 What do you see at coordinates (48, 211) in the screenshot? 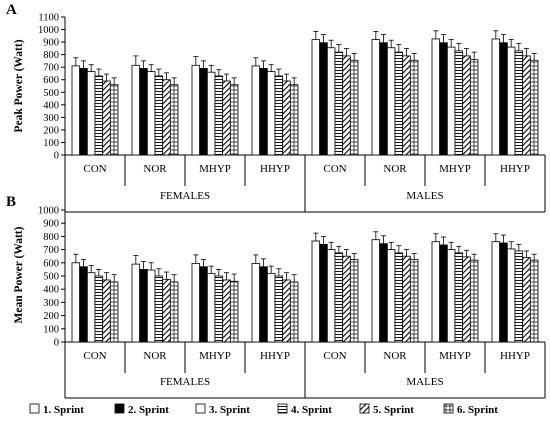
I see `y-tick-label: 1000` at bounding box center [48, 211].